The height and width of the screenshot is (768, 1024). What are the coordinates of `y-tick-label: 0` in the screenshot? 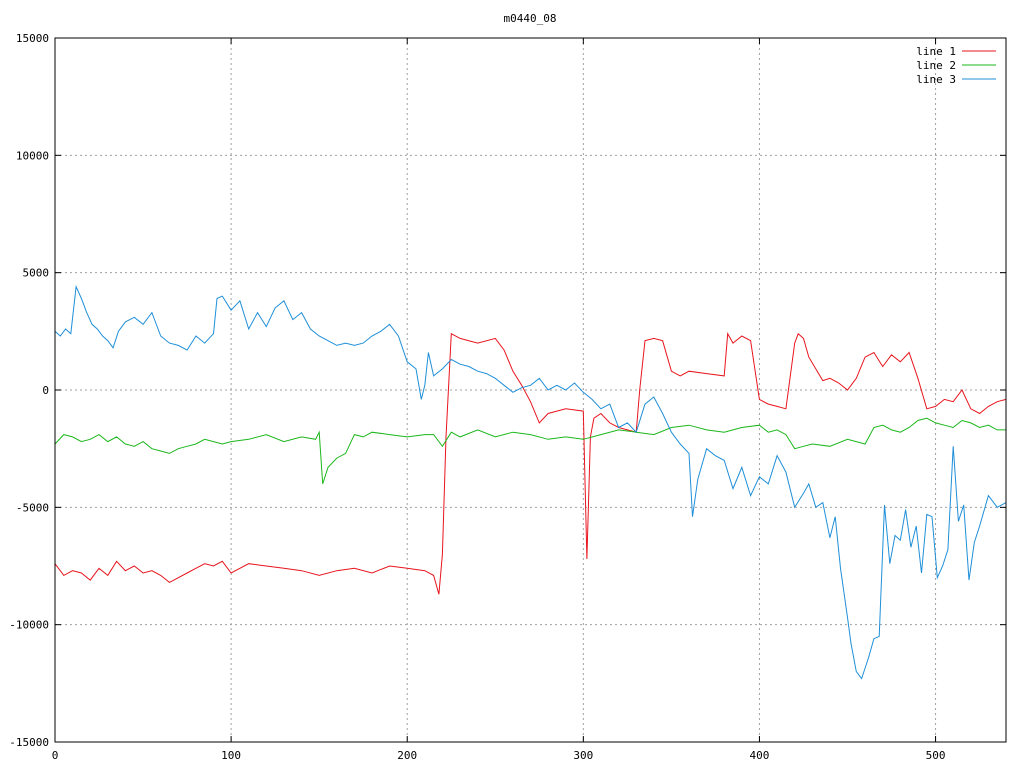 It's located at (45, 390).